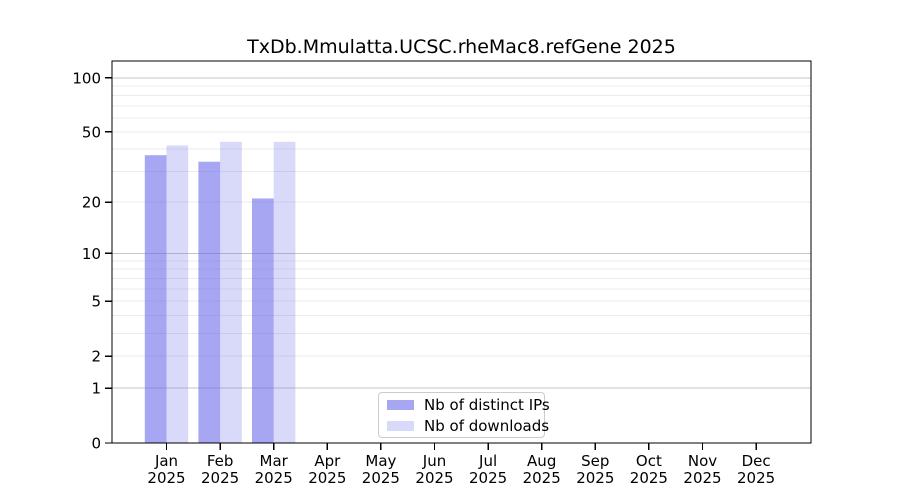  I want to click on legend-item-distinct-ips: Nb of distinct IPs, so click(468, 405).